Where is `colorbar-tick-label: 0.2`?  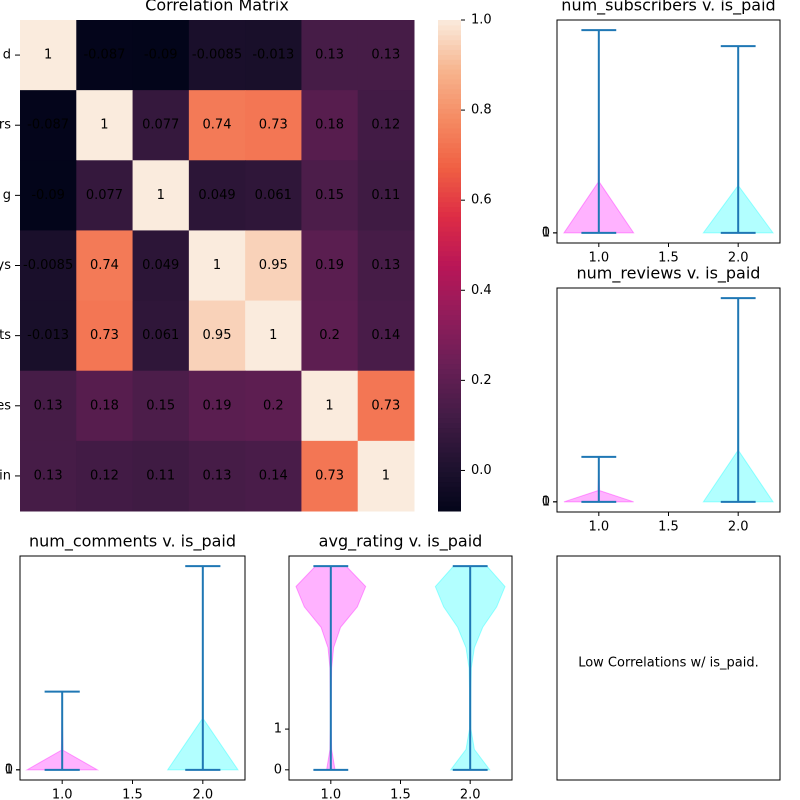 colorbar-tick-label: 0.2 is located at coordinates (481, 380).